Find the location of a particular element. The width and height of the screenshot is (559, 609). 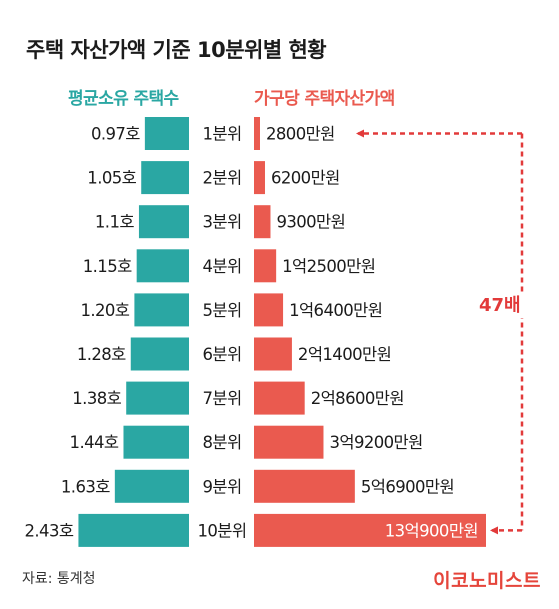

asset-value-label: 2억8600만원 is located at coordinates (357, 398).